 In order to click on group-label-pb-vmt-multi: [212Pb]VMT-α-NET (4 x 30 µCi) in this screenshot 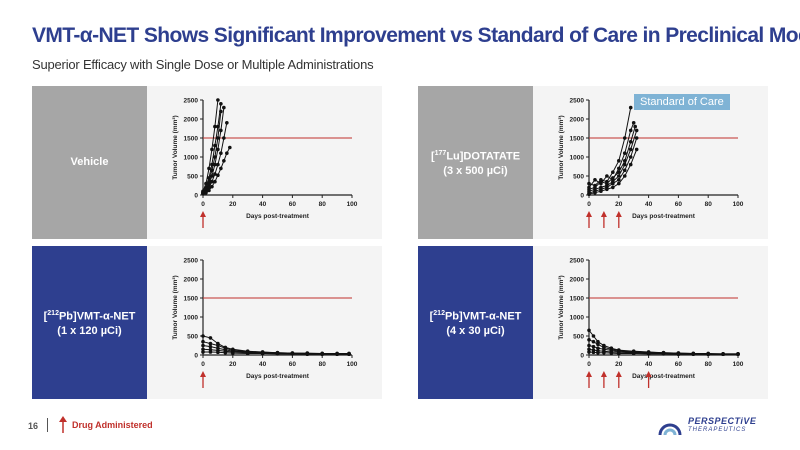, I will do `click(475, 322)`.